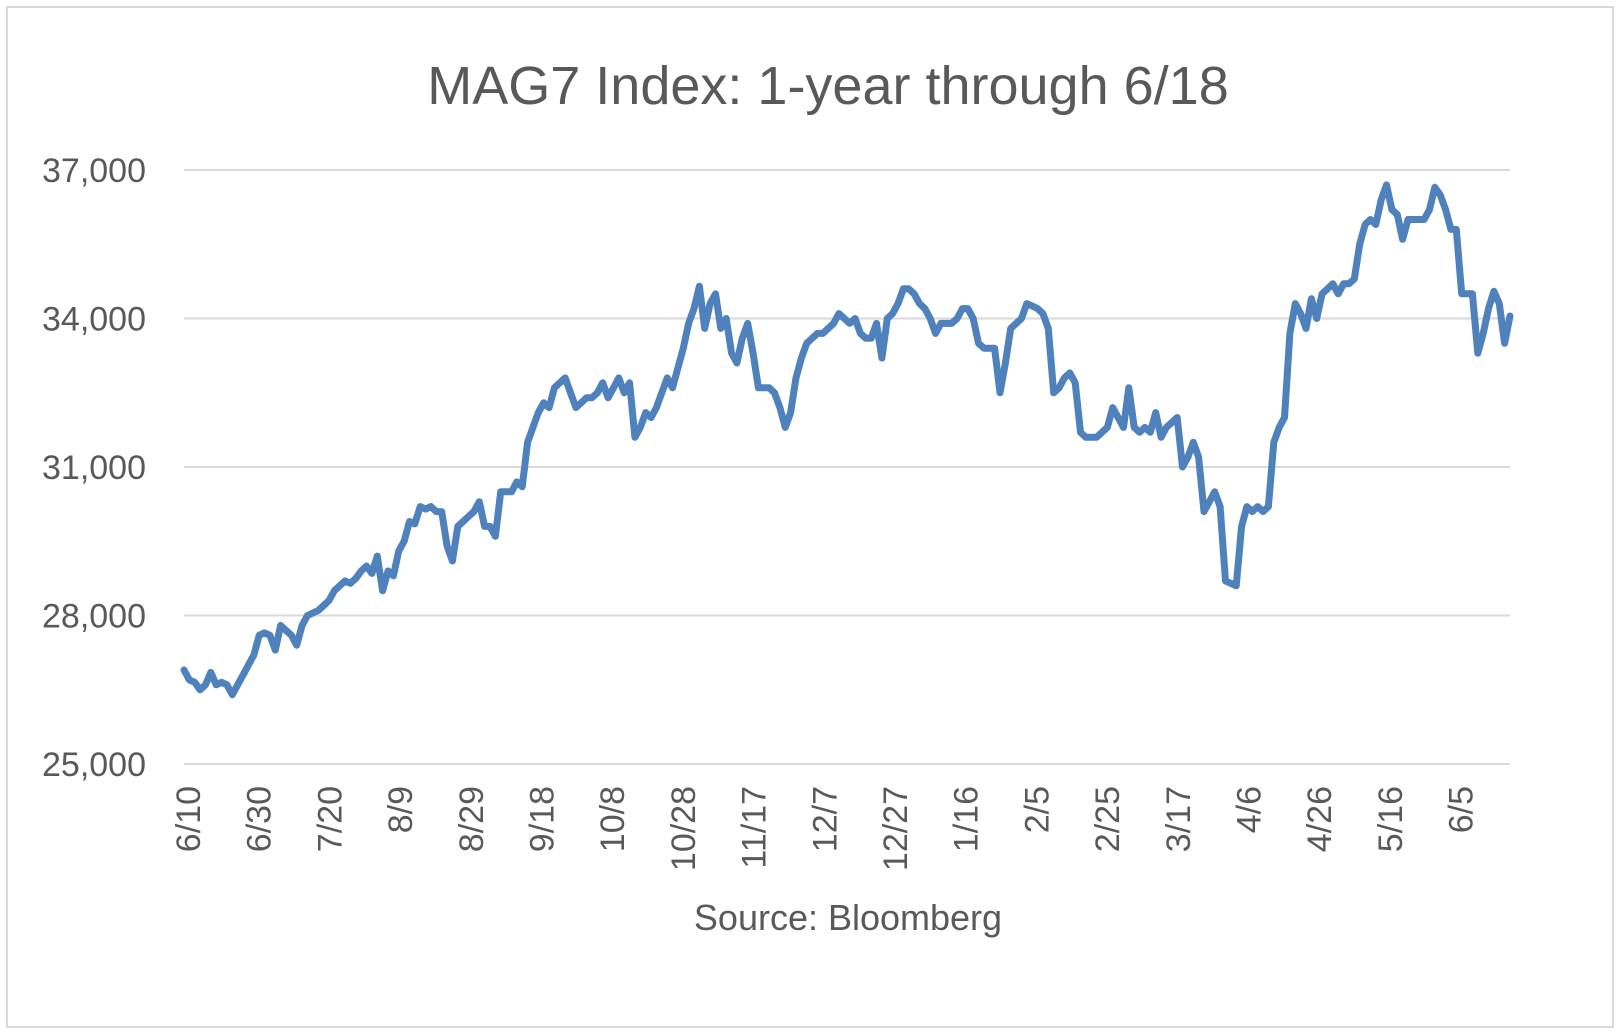 Image resolution: width=1622 pixels, height=1035 pixels. Describe the element at coordinates (827, 86) in the screenshot. I see `chart-title: MAG7 Index: 1-year through 6/18` at that location.